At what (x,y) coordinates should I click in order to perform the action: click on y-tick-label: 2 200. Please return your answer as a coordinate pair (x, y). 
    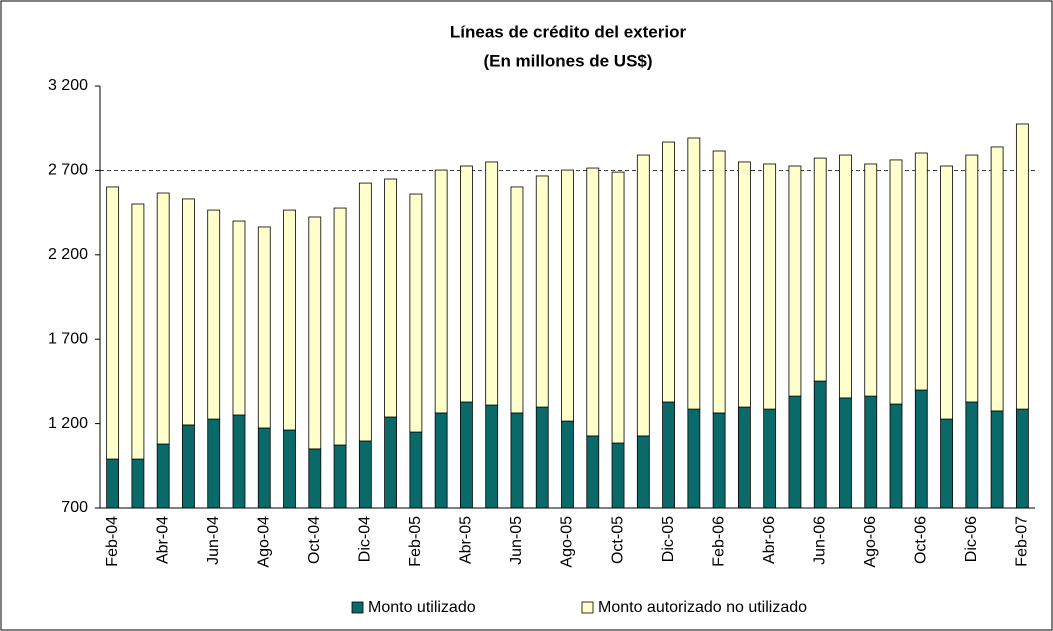
    Looking at the image, I should click on (68, 254).